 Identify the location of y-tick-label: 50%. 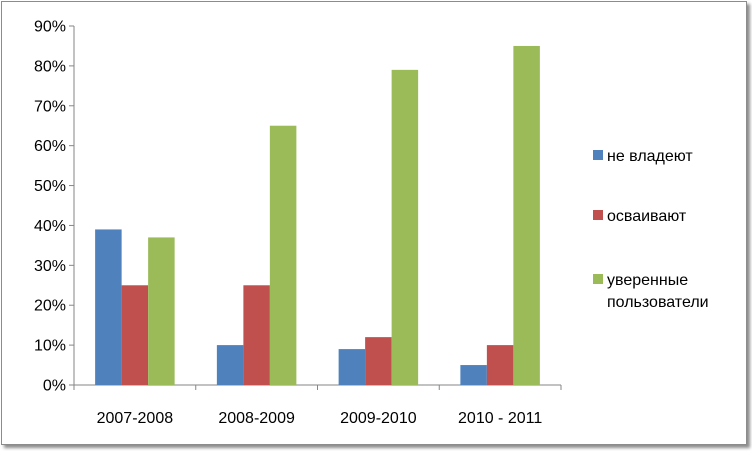
(50, 186).